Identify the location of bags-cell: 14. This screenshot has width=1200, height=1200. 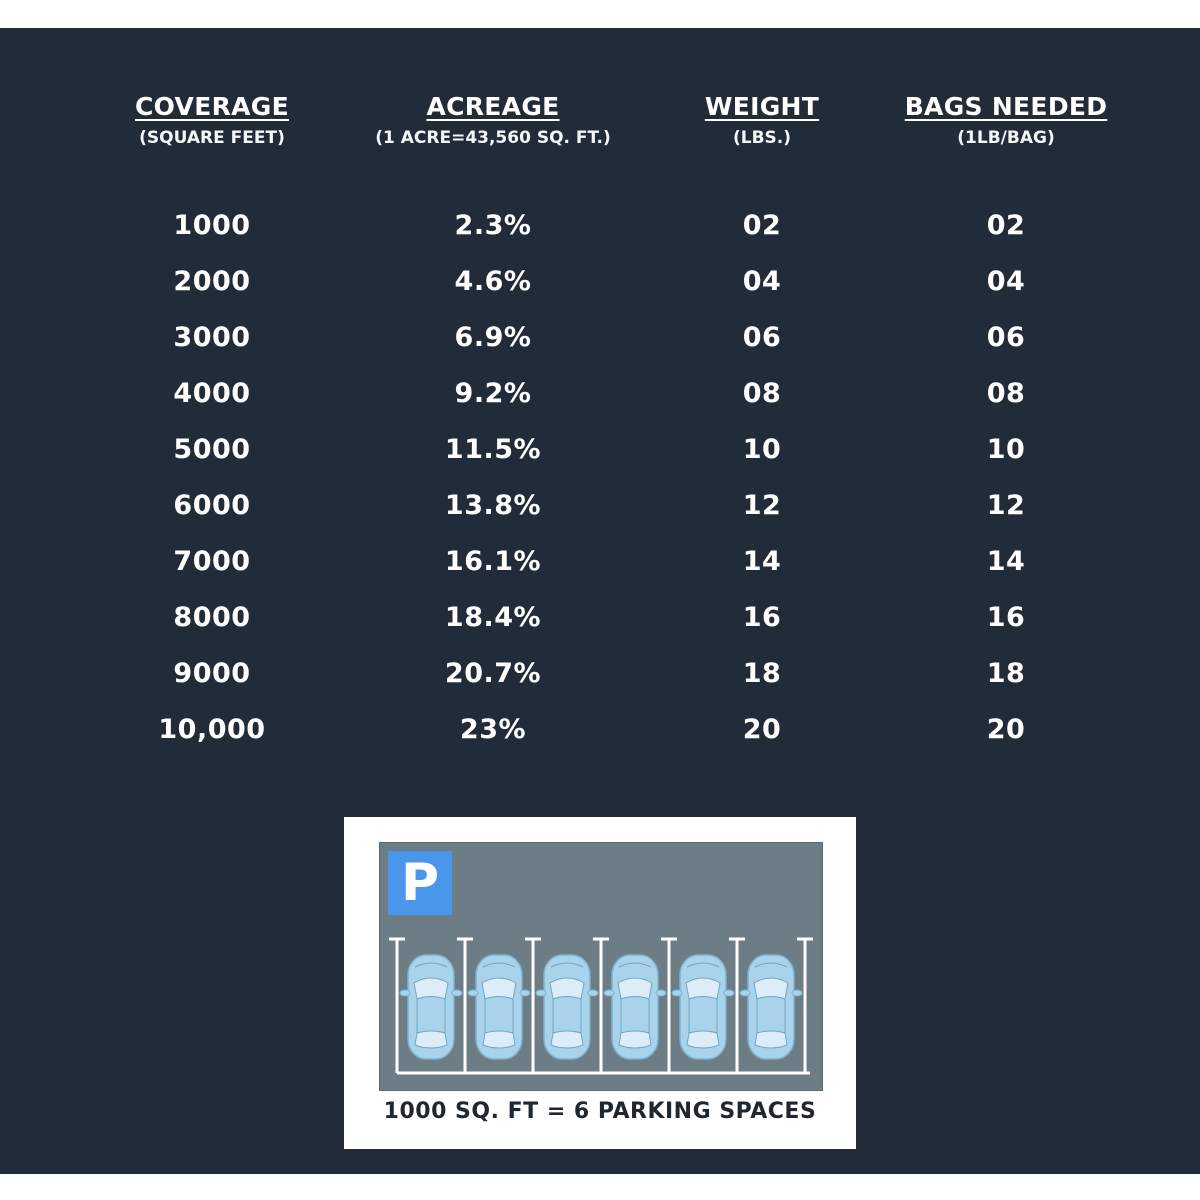
(1006, 561).